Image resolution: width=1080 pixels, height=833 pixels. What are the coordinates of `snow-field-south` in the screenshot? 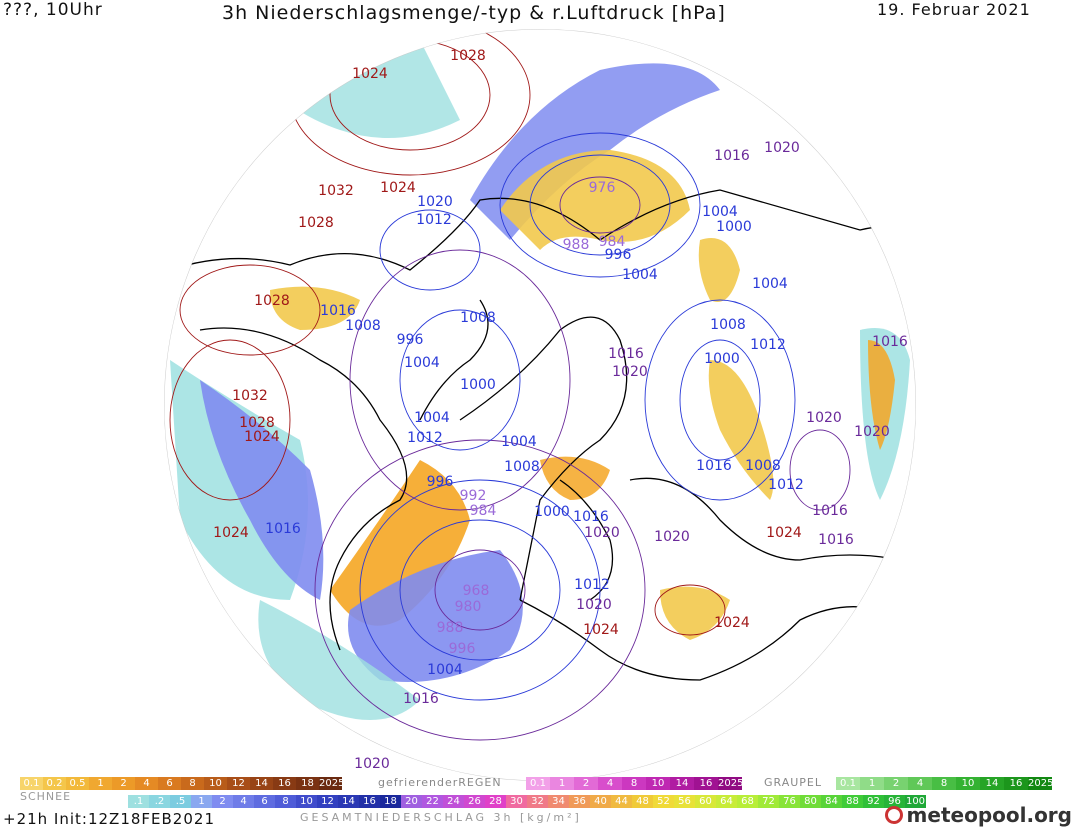 It's located at (339, 660).